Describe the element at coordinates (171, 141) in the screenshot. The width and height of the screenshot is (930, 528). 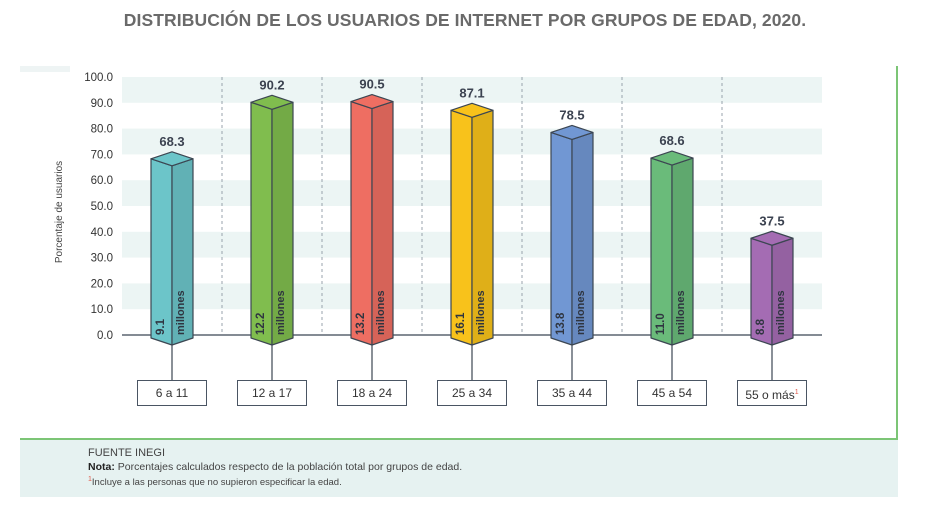
I see `data-label: 68.3` at that location.